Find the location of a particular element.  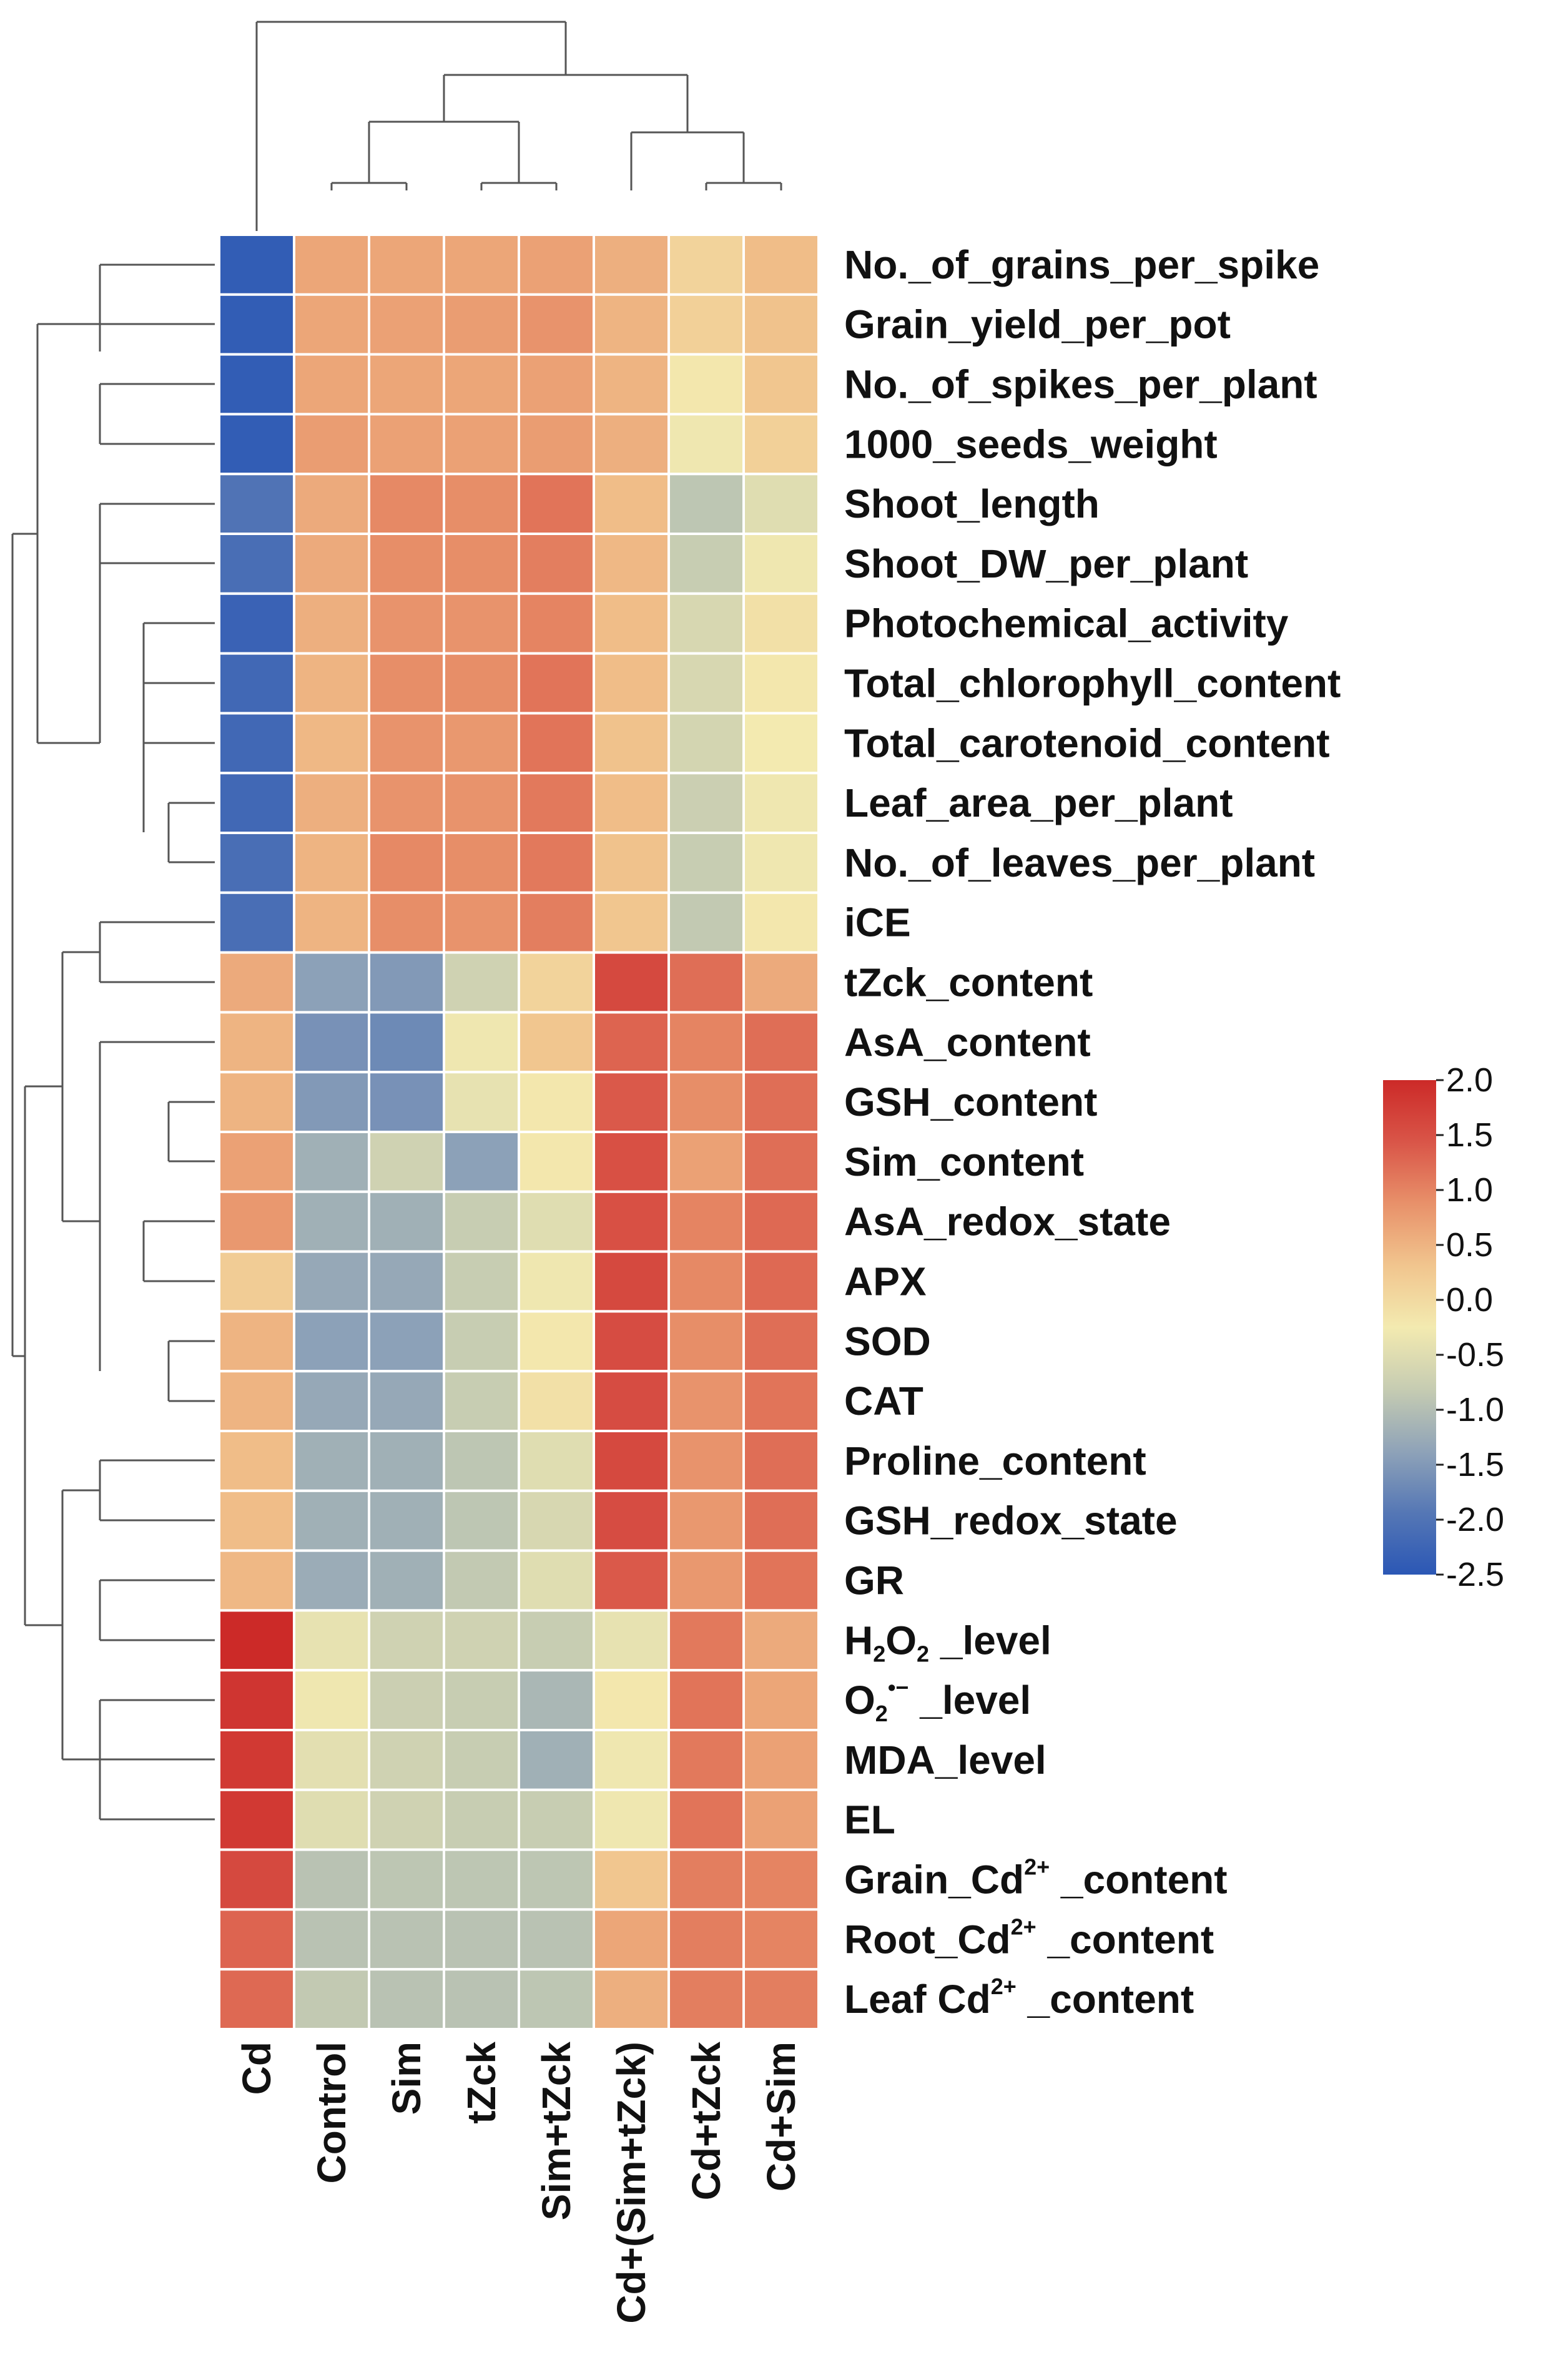

row-label: 1000_seeds_weight is located at coordinates (1031, 444).